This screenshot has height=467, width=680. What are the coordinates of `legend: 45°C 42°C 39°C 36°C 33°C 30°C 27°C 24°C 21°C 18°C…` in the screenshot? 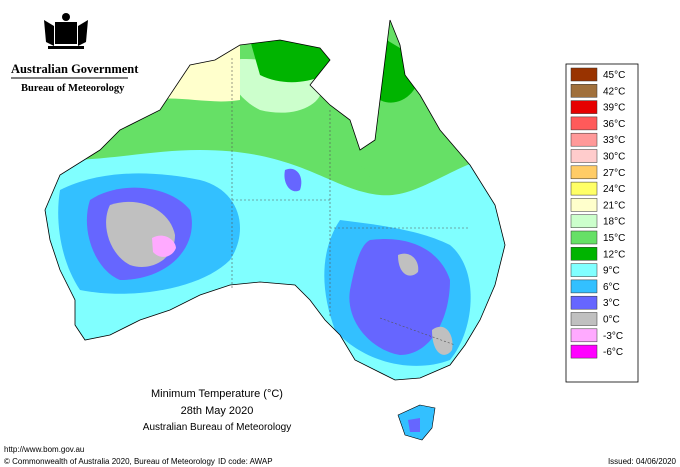 It's located at (602, 223).